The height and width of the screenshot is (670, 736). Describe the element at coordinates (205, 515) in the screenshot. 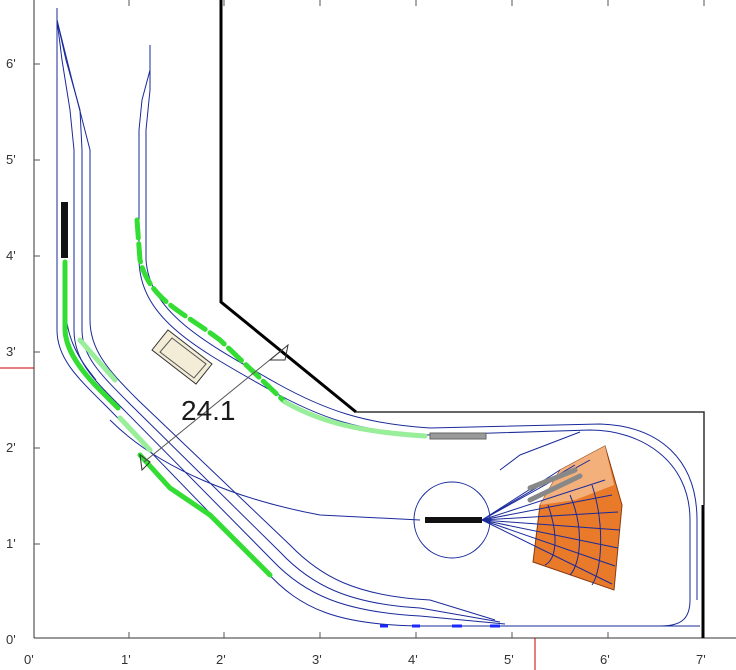

I see `highlight-lower` at that location.